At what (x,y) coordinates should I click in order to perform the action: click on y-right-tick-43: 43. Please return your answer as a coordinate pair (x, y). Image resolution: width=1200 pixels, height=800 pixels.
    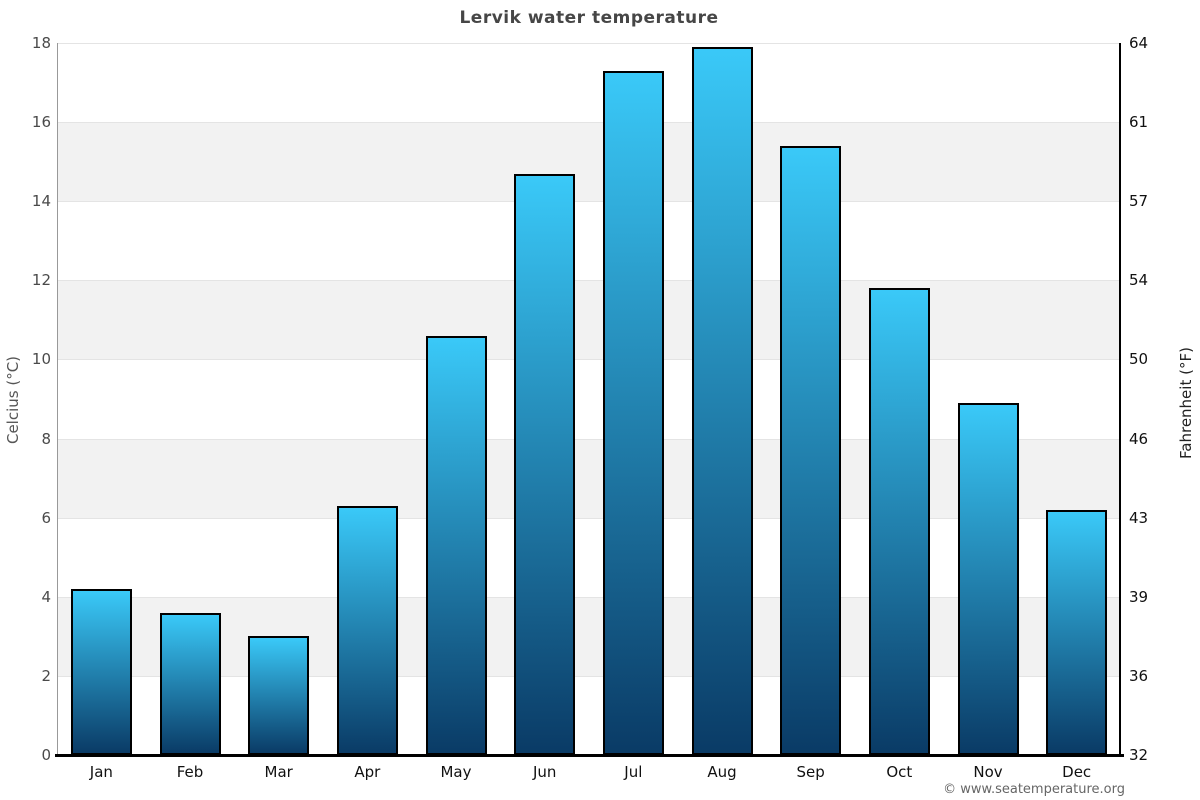
    Looking at the image, I should click on (1139, 517).